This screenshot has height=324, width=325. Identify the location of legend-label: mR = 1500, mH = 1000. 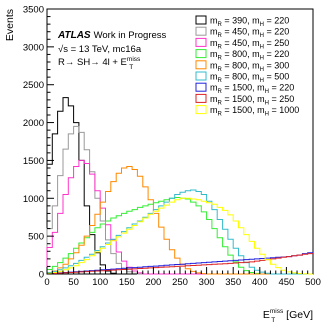
(254, 111).